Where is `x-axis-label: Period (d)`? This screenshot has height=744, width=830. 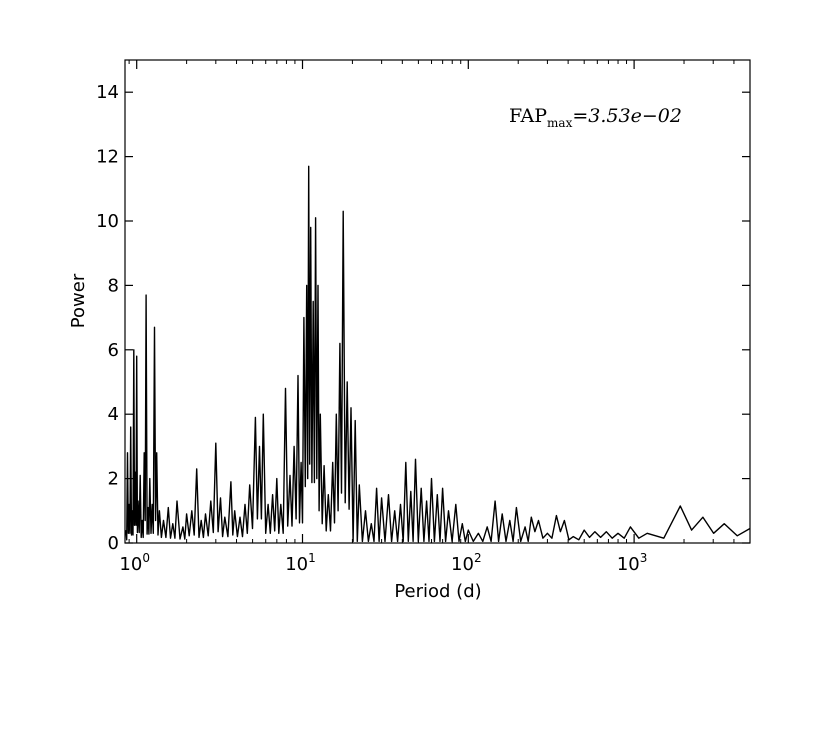 x-axis-label: Period (d) is located at coordinates (437, 591).